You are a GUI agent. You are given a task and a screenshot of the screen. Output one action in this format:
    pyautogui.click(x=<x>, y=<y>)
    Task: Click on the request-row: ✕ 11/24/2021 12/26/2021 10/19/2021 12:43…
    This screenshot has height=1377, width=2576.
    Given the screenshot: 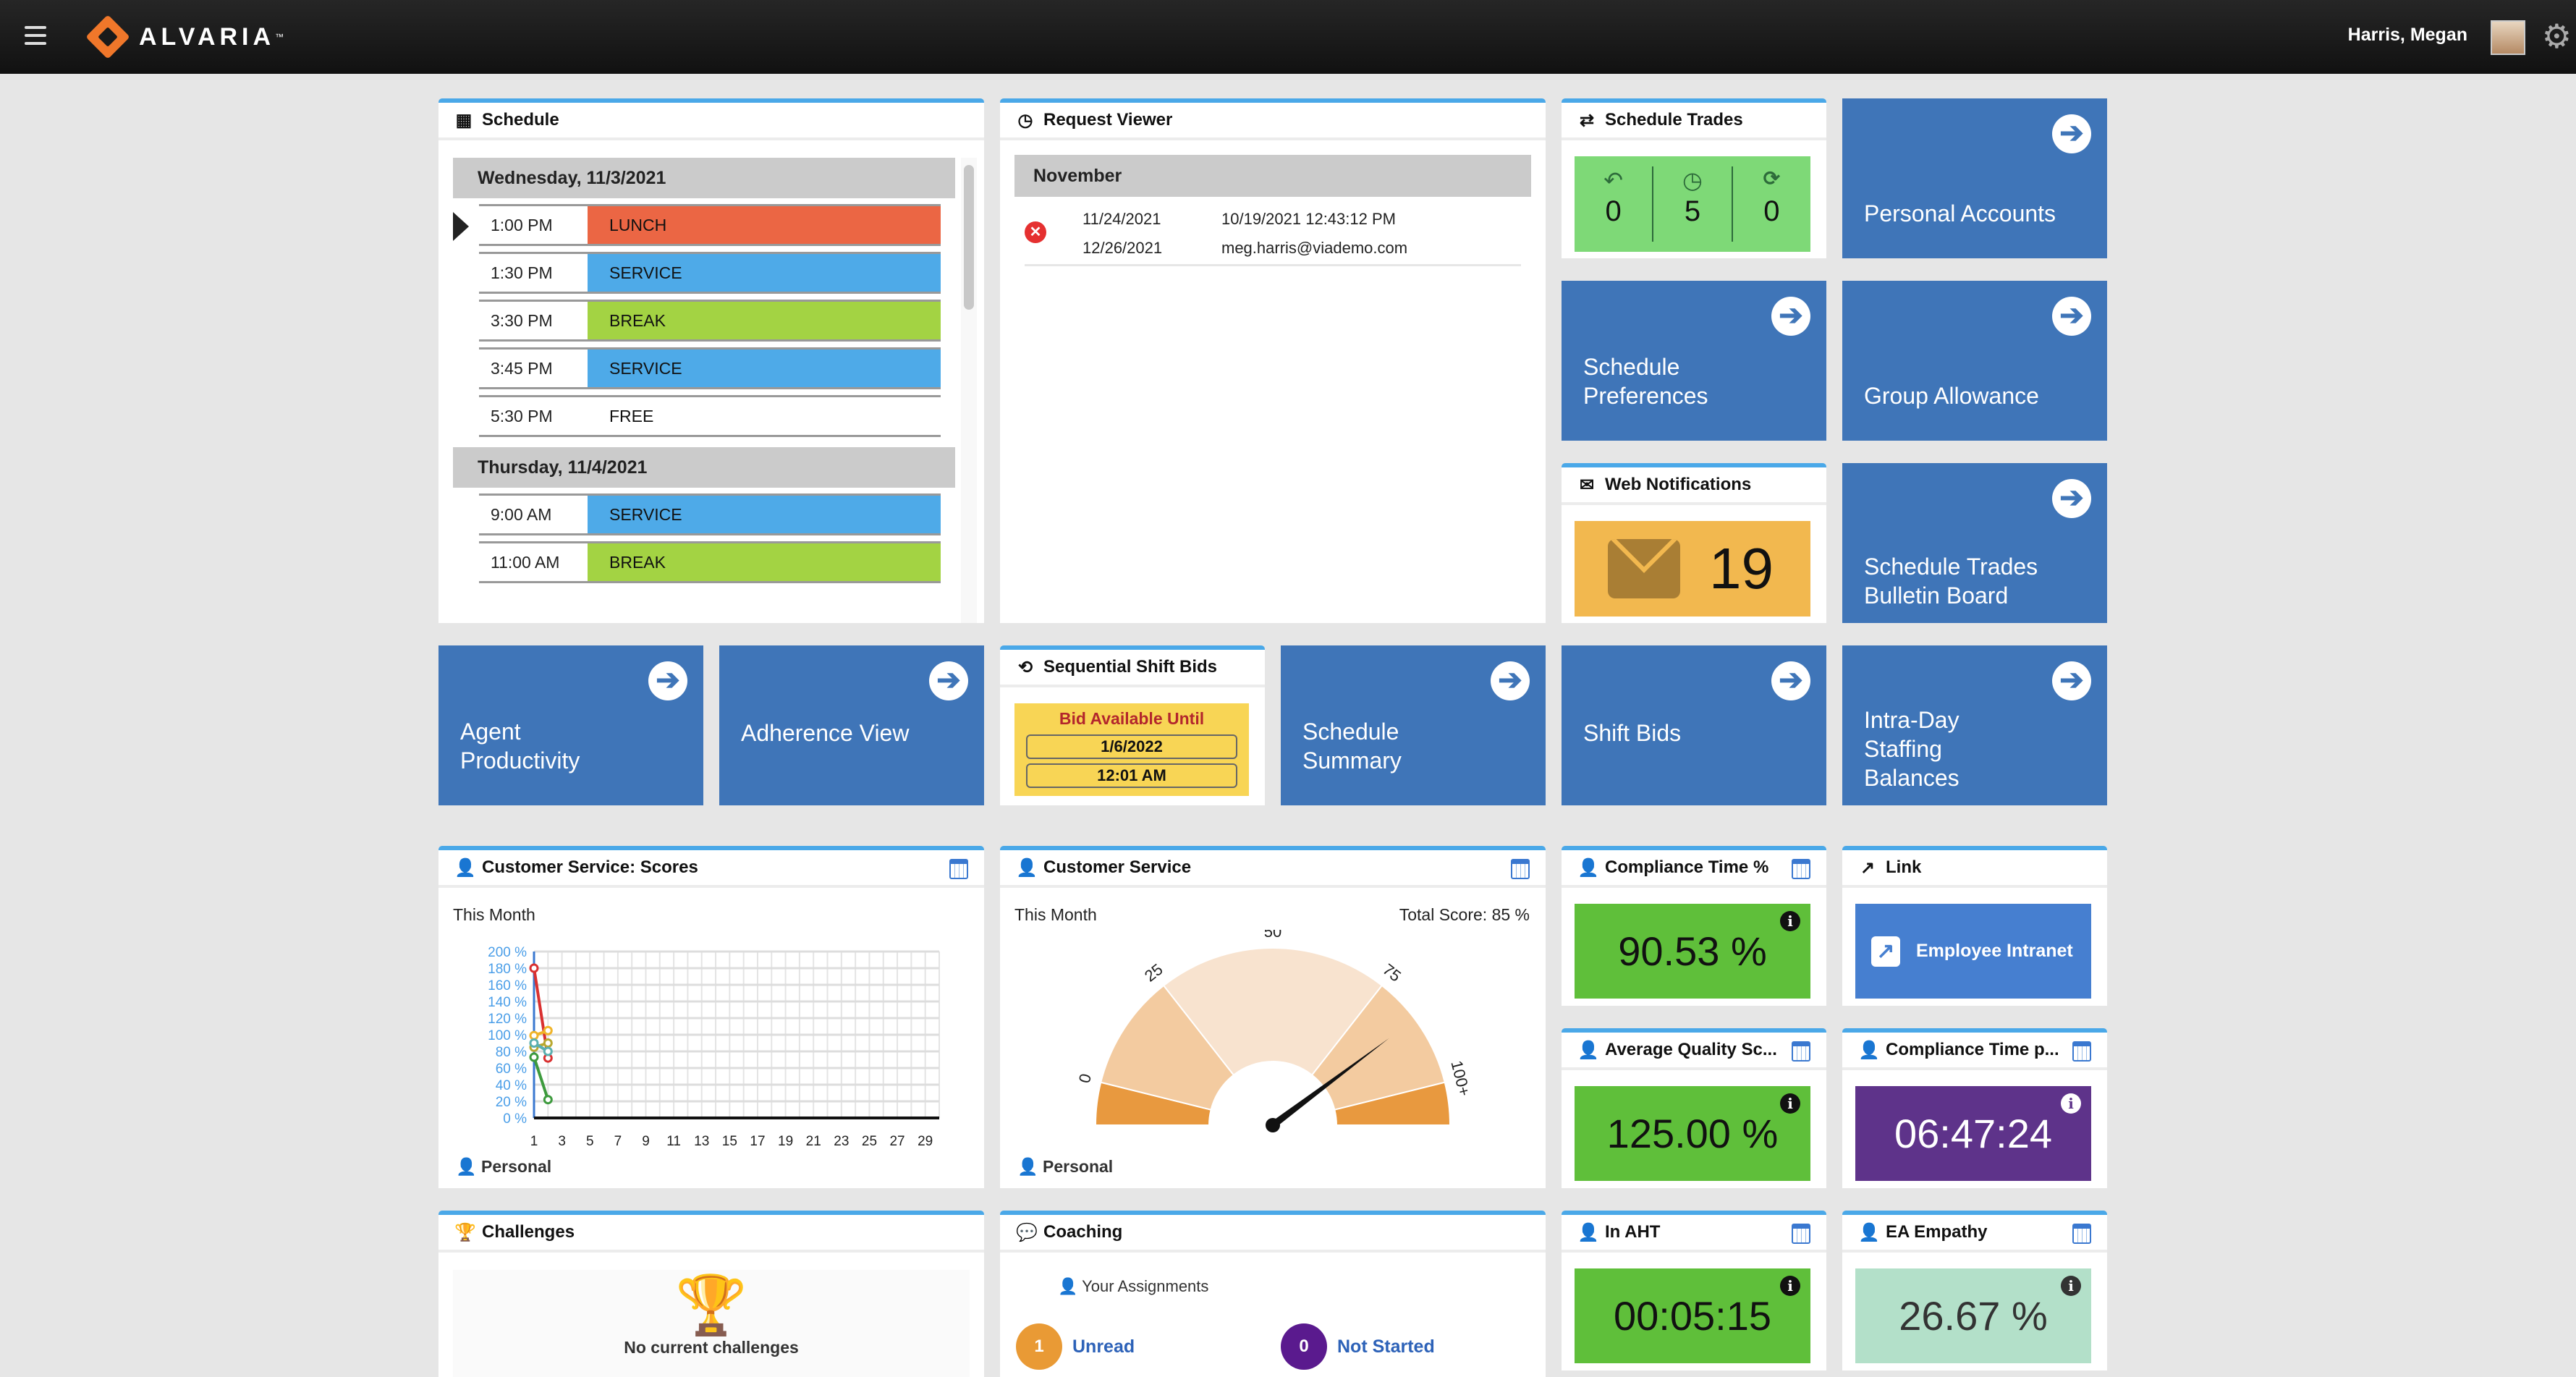 What is the action you would take?
    pyautogui.click(x=1273, y=235)
    